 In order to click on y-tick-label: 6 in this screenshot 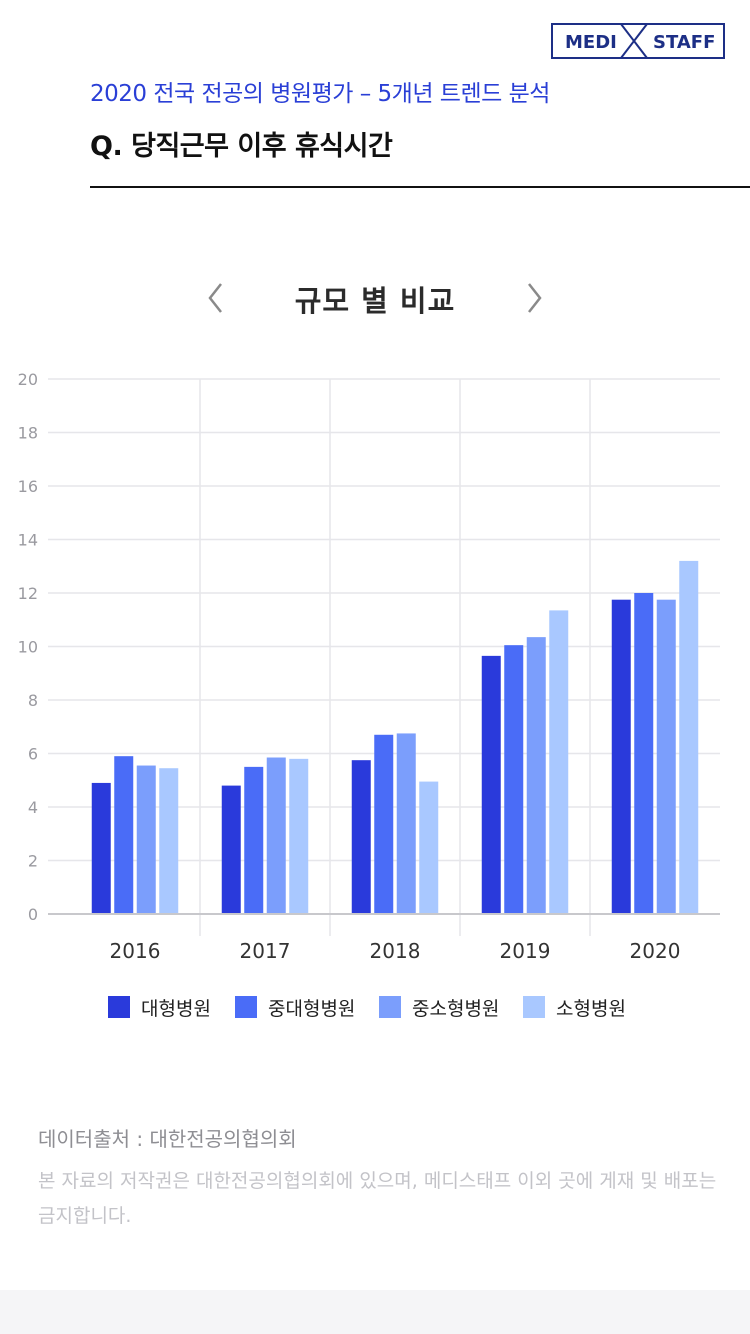, I will do `click(33, 754)`.